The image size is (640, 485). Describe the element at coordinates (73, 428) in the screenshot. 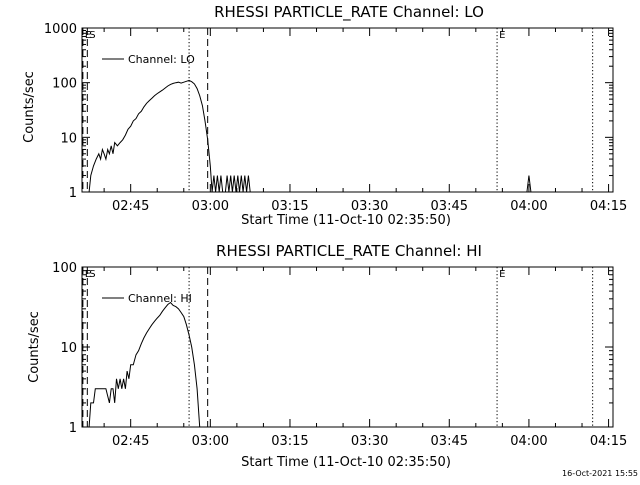

I see `y-tick-label-hi: 1` at that location.